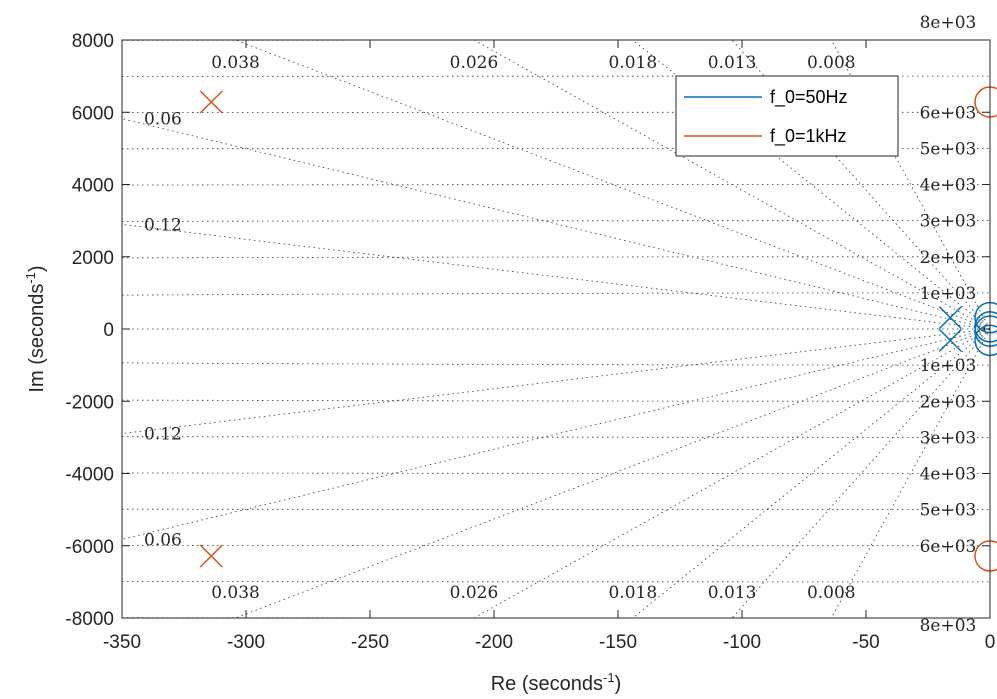 Image resolution: width=997 pixels, height=699 pixels. What do you see at coordinates (93, 186) in the screenshot?
I see `y-tick-label: 4000` at bounding box center [93, 186].